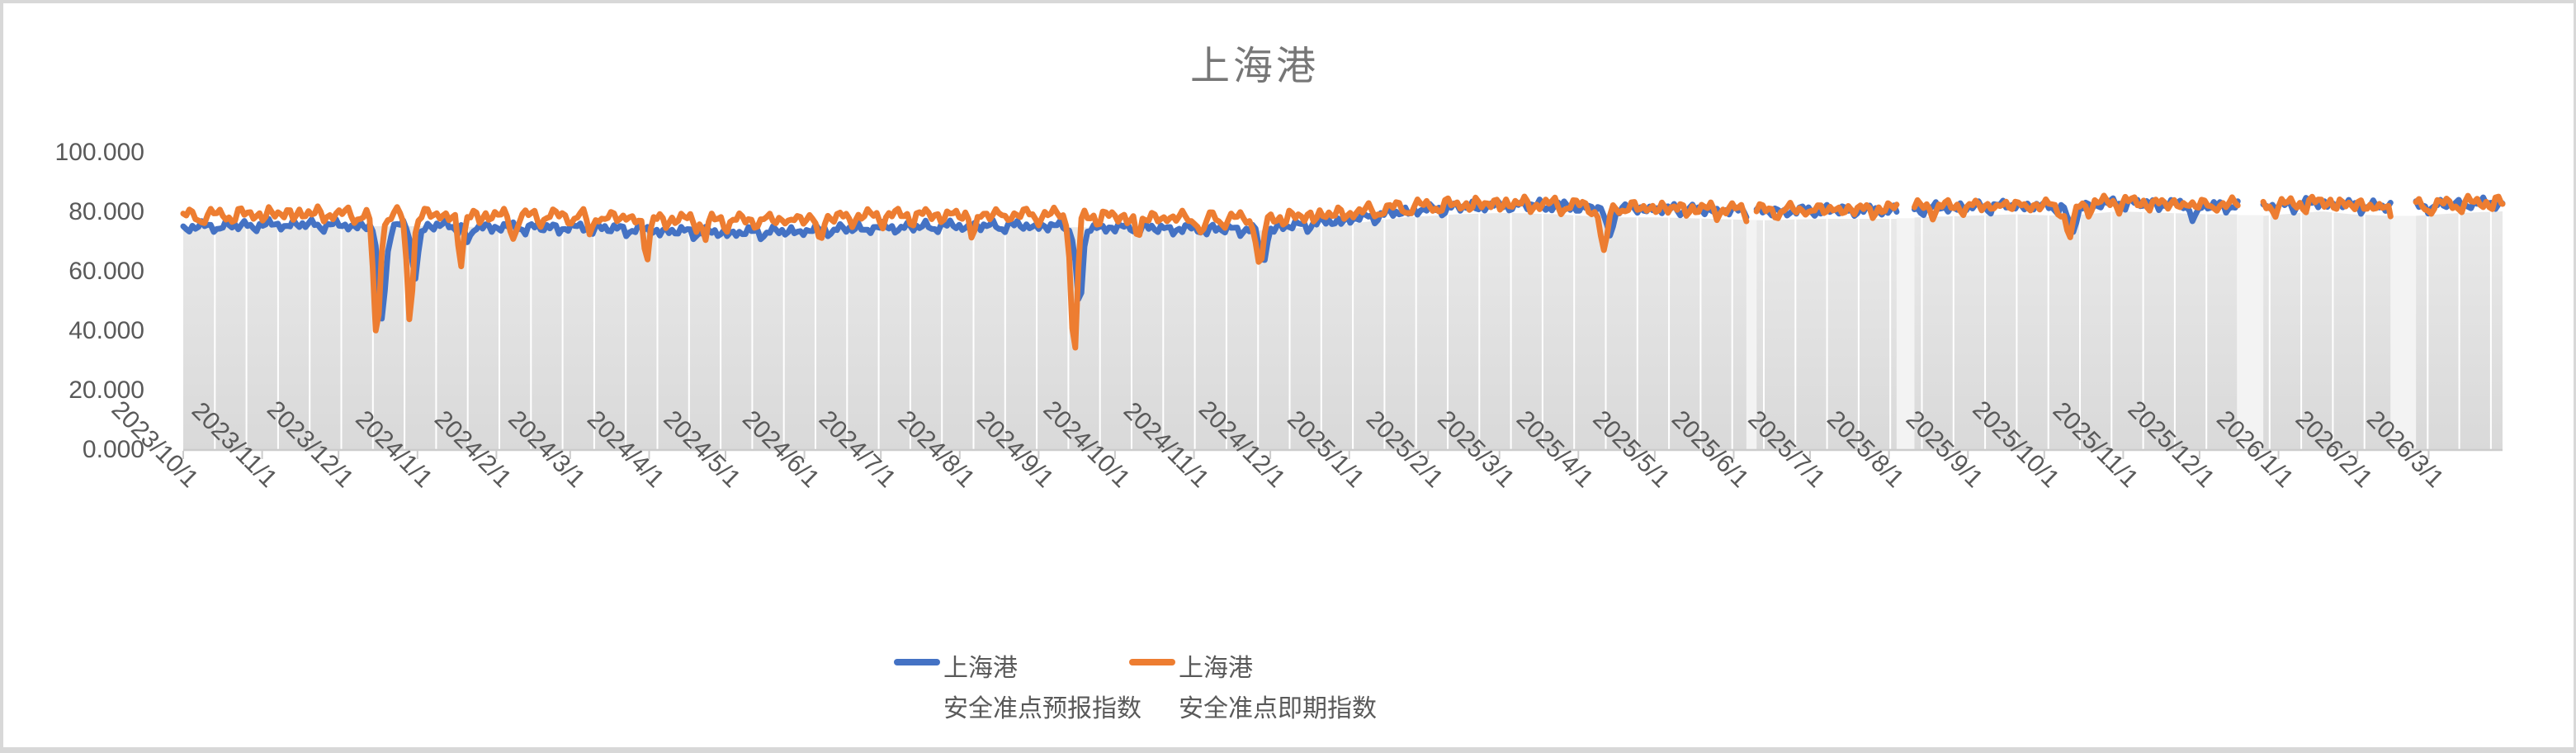  Describe the element at coordinates (99, 301) in the screenshot. I see `y-axis-labels: 100.000 80.000 60.000 40.000 20.000 0.000` at that location.